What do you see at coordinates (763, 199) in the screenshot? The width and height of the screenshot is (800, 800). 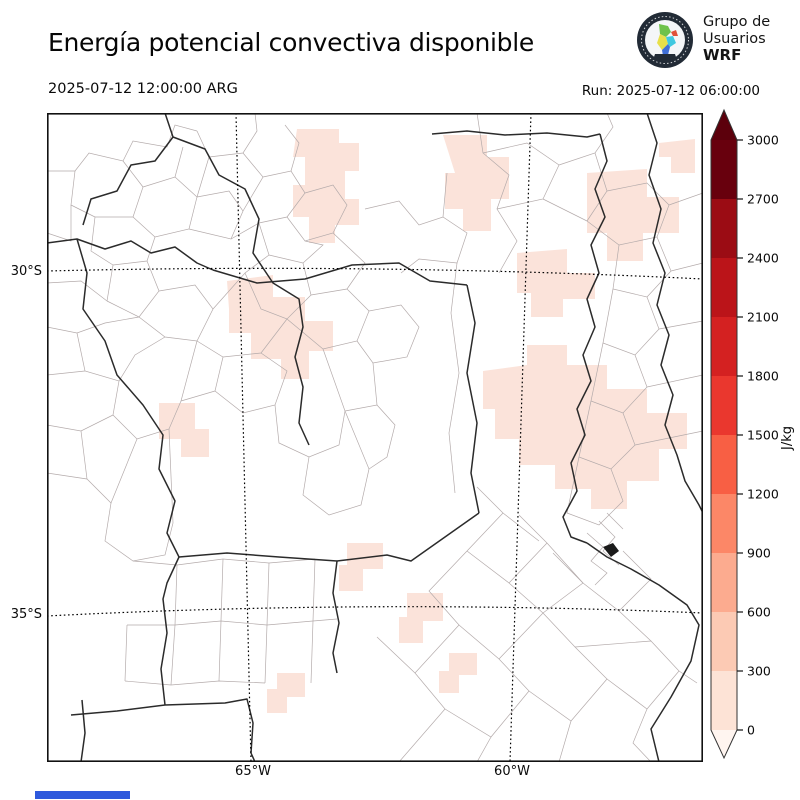 I see `colorbar-tick-label: 2700` at bounding box center [763, 199].